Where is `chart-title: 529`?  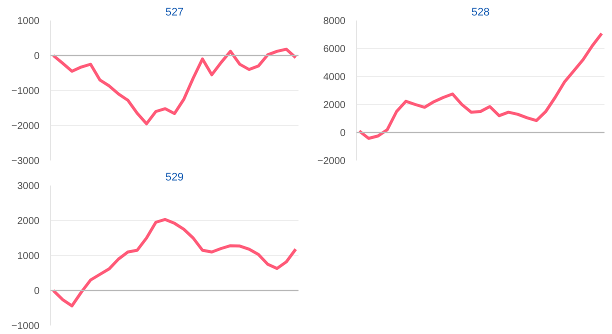
chart-title: 529 is located at coordinates (174, 178).